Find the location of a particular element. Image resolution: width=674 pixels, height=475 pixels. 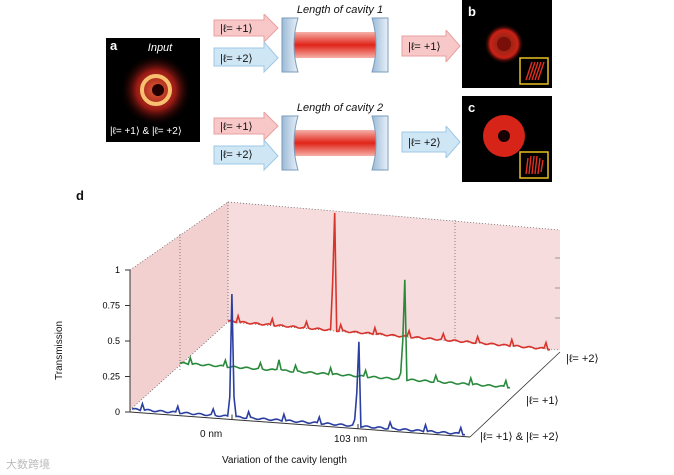

y-tick-label: 0.5 is located at coordinates (113, 341).